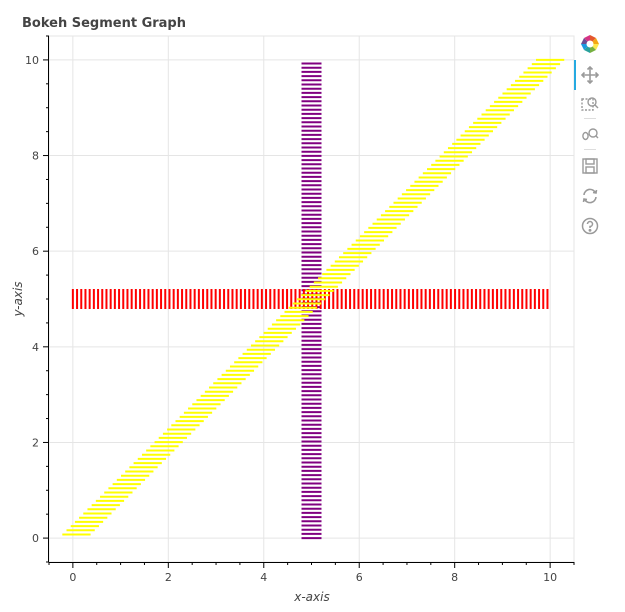 The image size is (625, 612). What do you see at coordinates (263, 577) in the screenshot?
I see `x-tick-label: 4` at bounding box center [263, 577].